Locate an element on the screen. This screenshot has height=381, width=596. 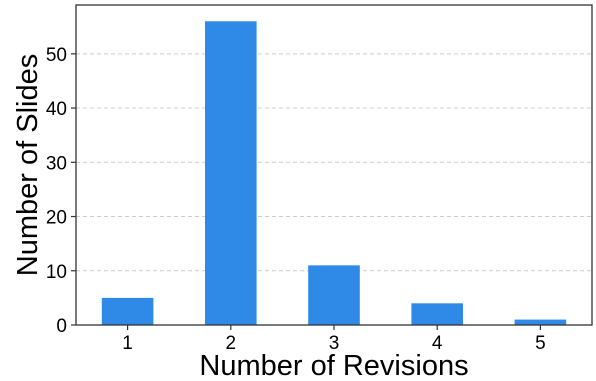
y-tick-label: 10 is located at coordinates (56, 272).